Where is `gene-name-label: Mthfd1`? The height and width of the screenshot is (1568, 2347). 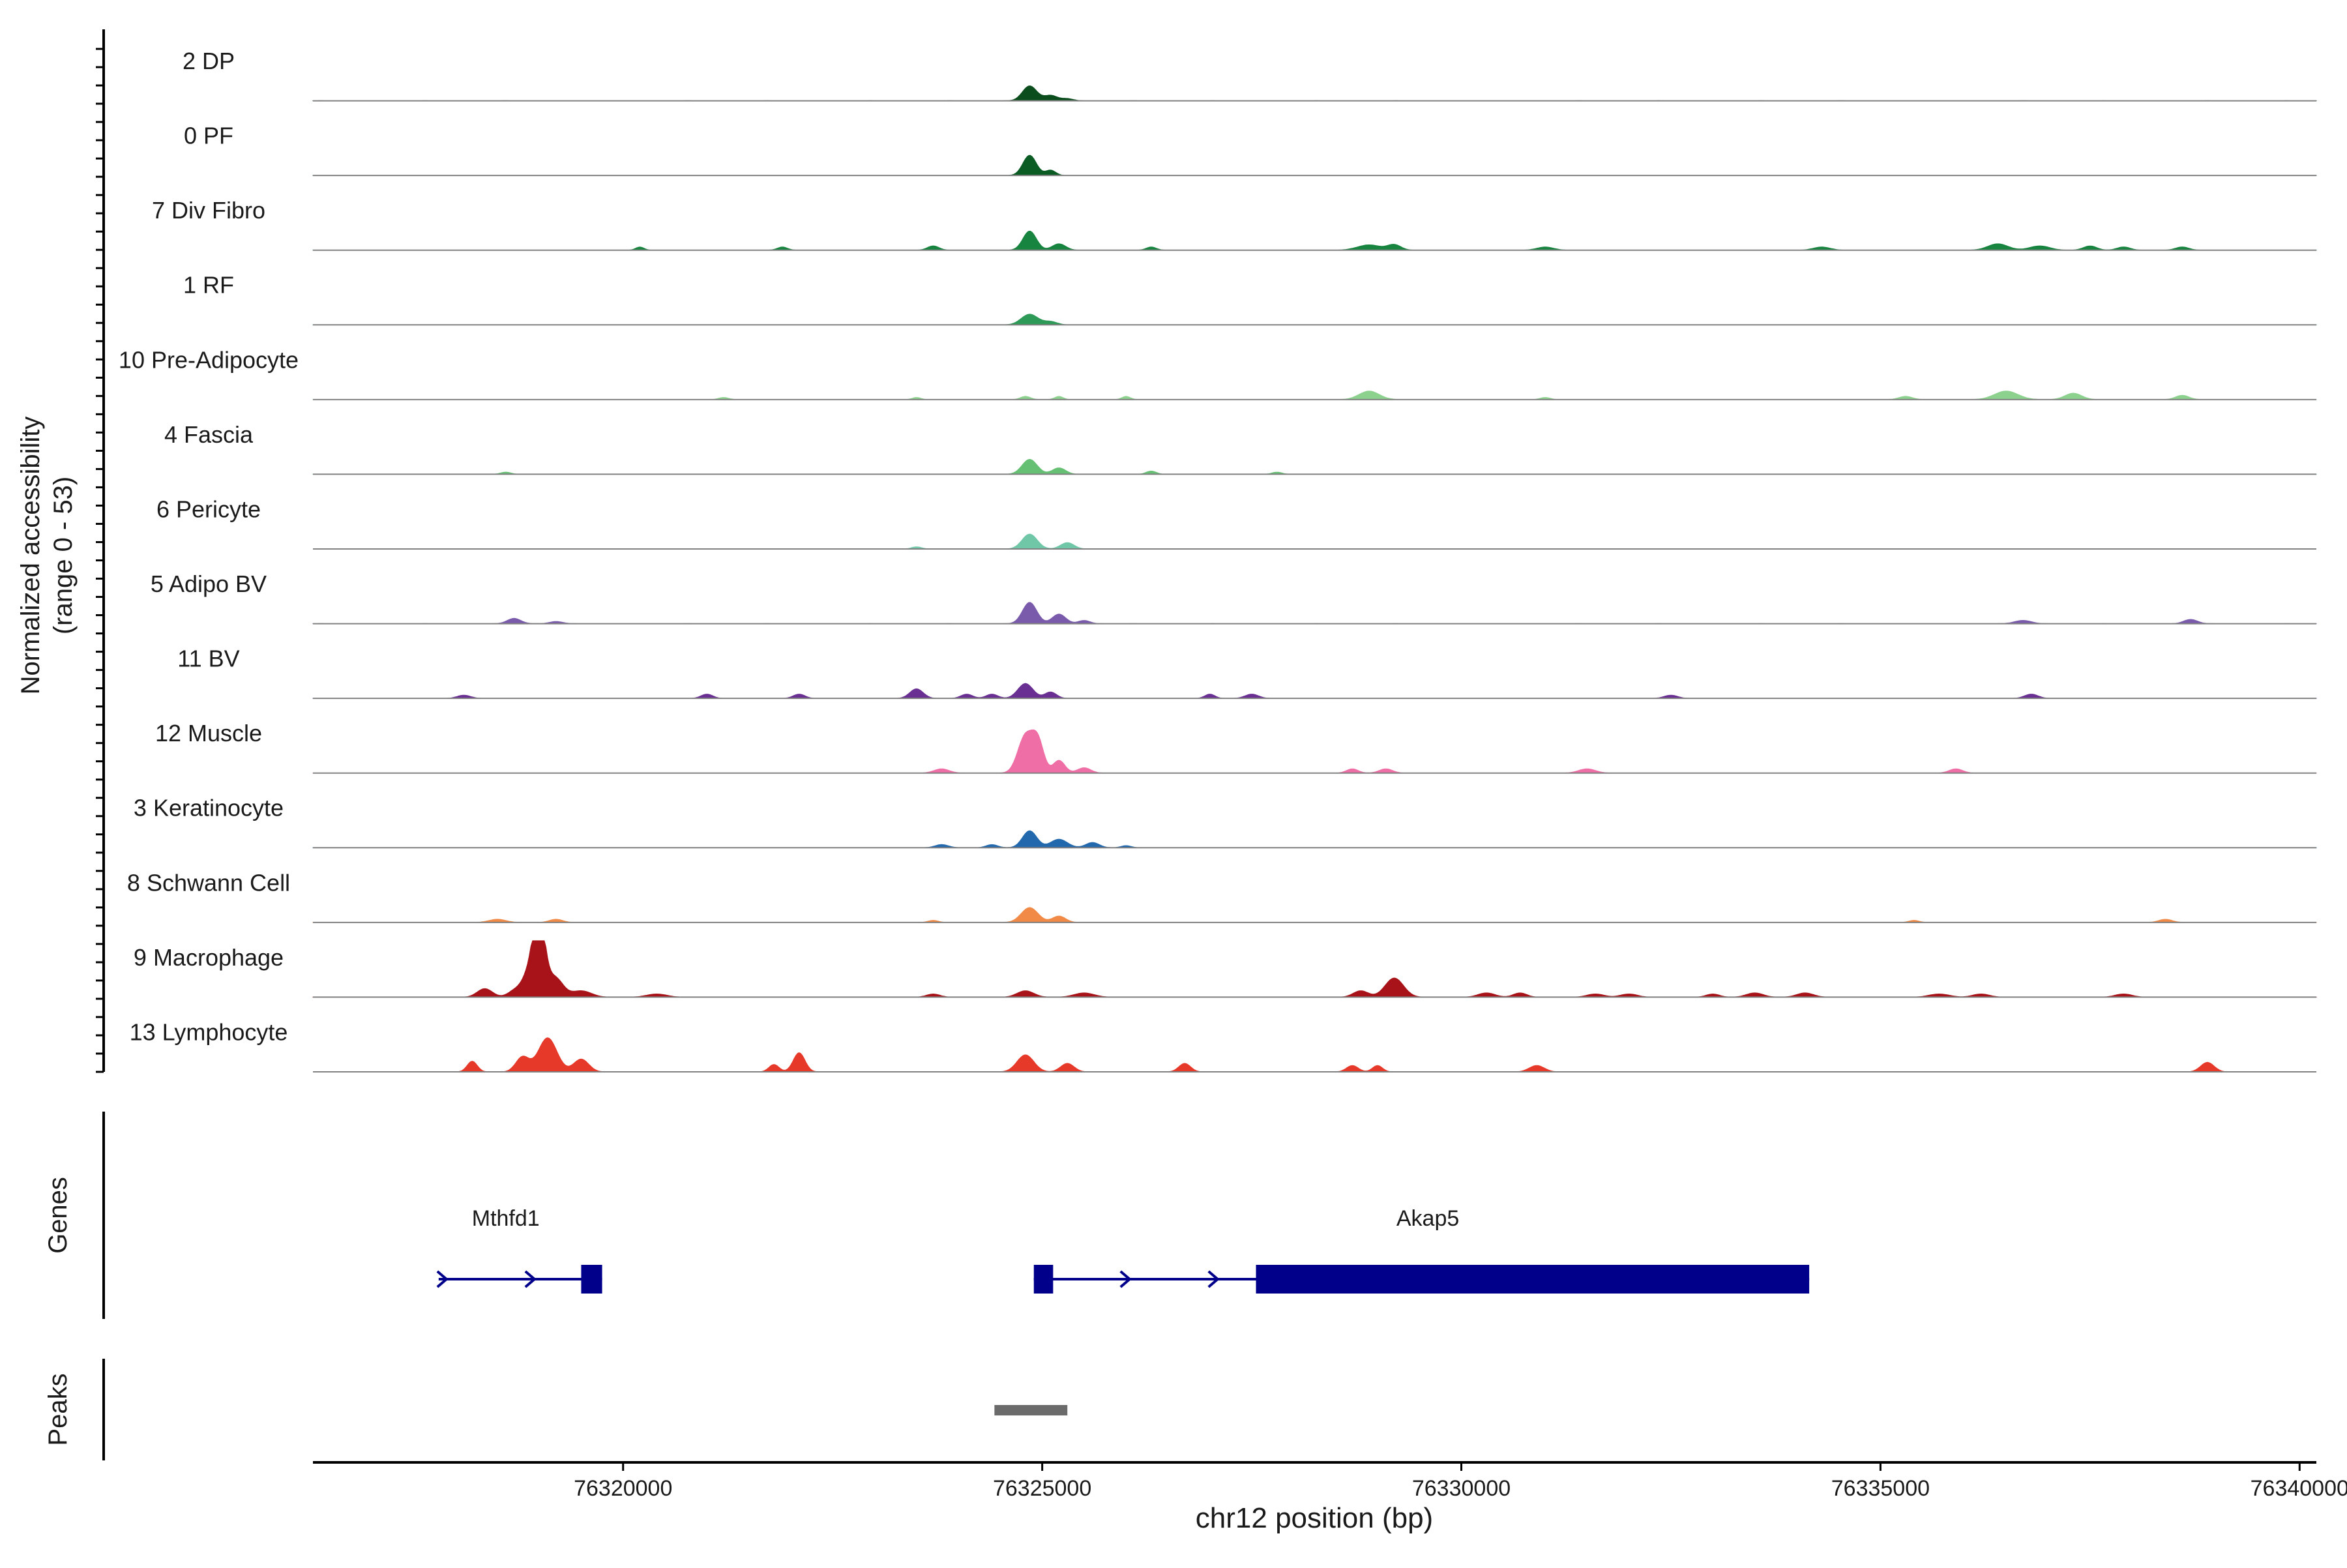 gene-name-label: Mthfd1 is located at coordinates (506, 1218).